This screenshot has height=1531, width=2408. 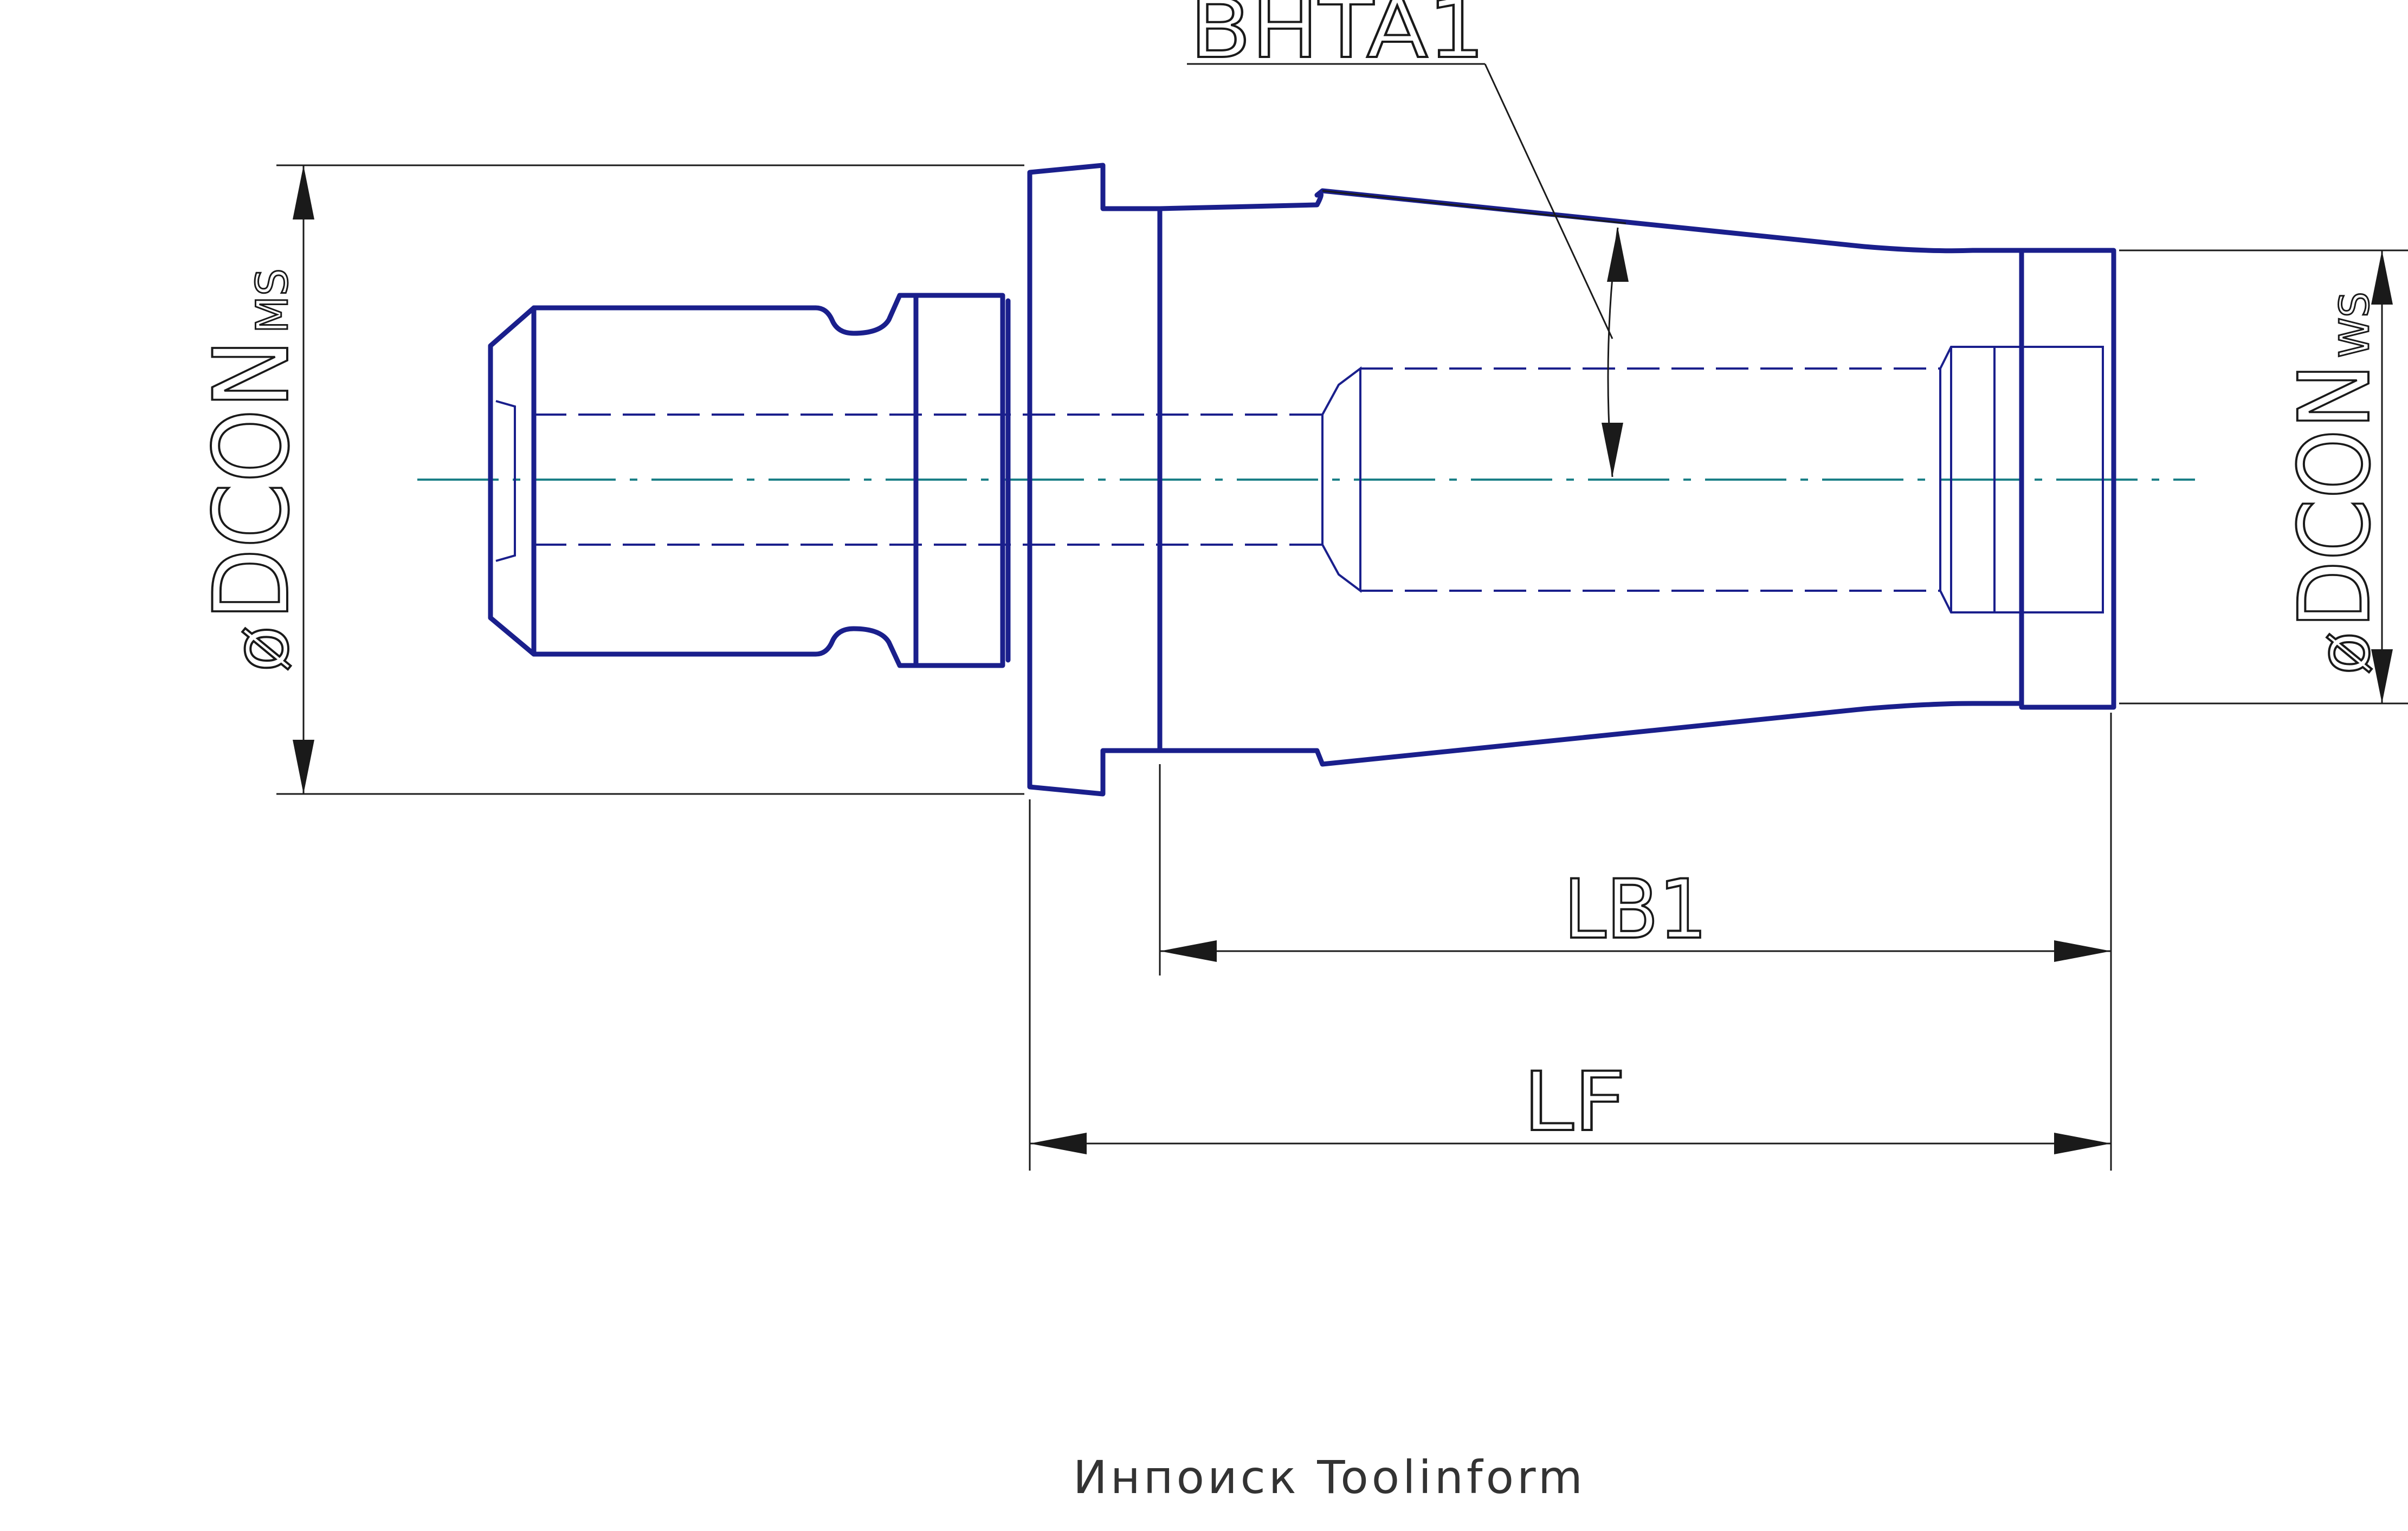 What do you see at coordinates (1650, 479) in the screenshot?
I see `hidden-bore-body` at bounding box center [1650, 479].